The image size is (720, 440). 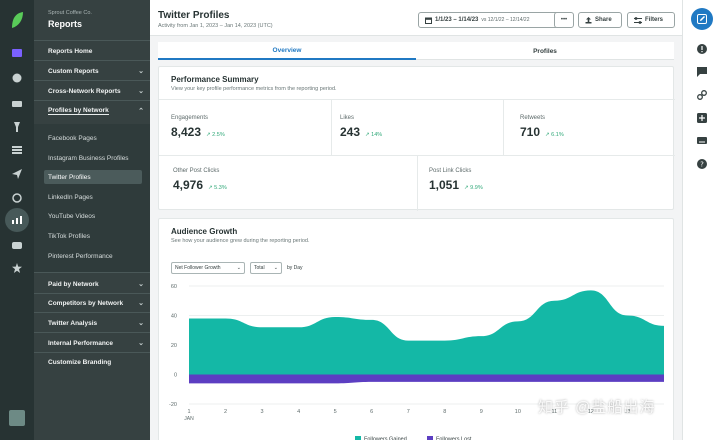 What do you see at coordinates (174, 346) in the screenshot?
I see `y-tick-label: 20` at bounding box center [174, 346].